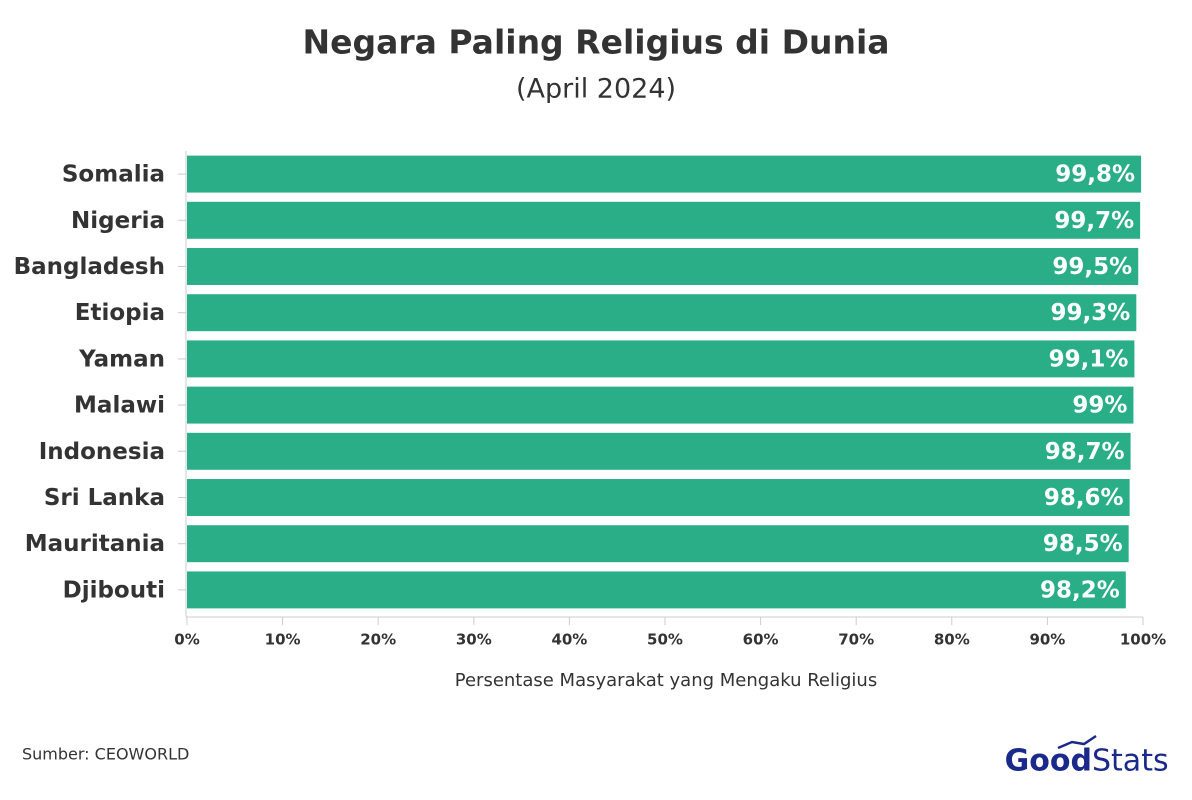  Describe the element at coordinates (595, 42) in the screenshot. I see `chart-title: Negara Paling Religius di Dunia` at that location.